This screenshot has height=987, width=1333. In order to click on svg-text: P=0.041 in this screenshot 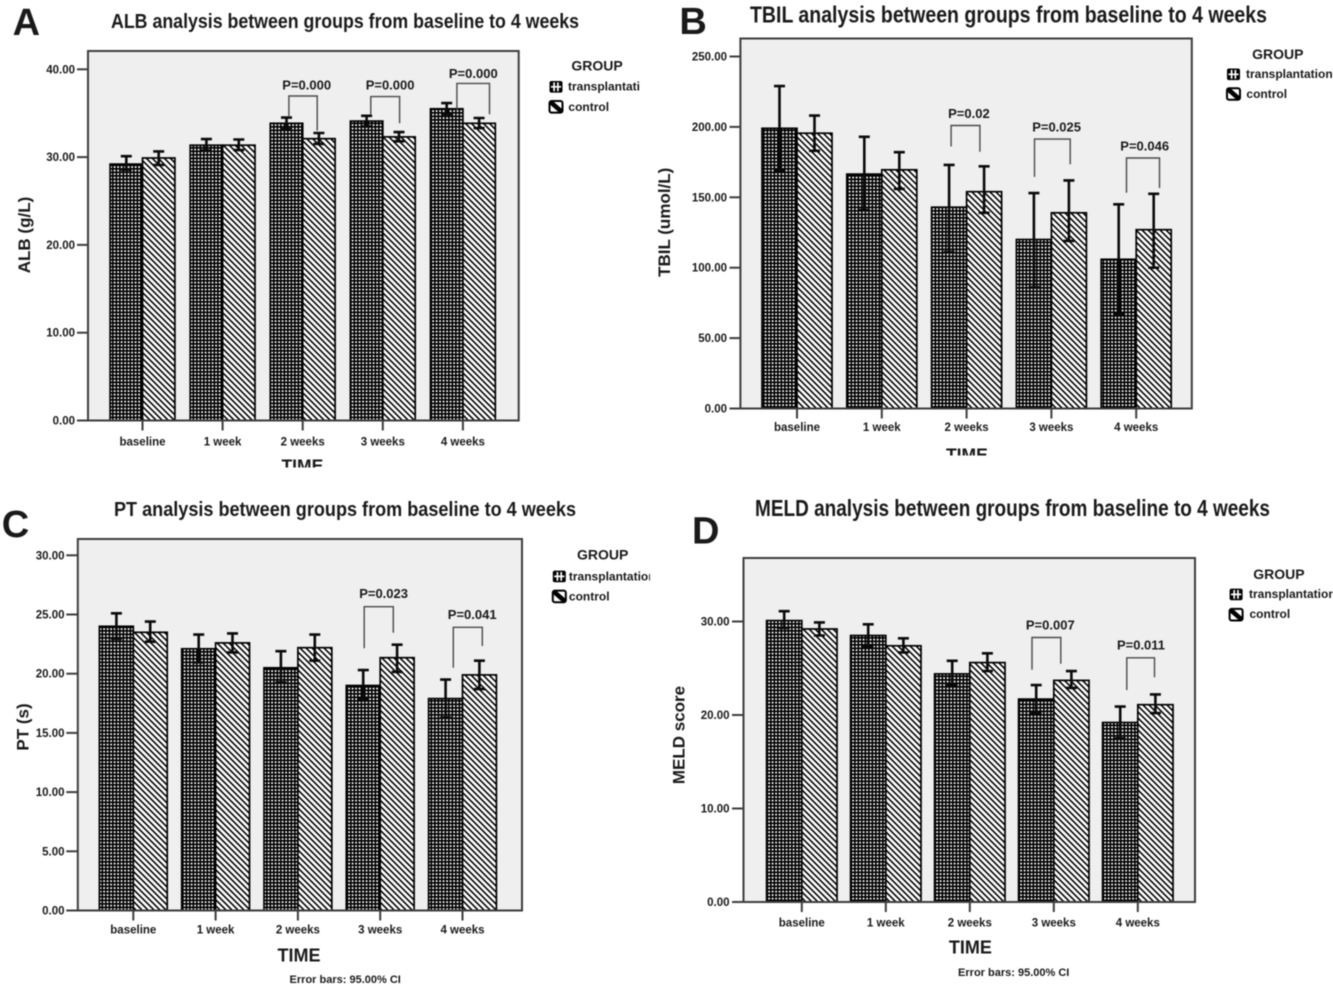, I will do `click(472, 614)`.